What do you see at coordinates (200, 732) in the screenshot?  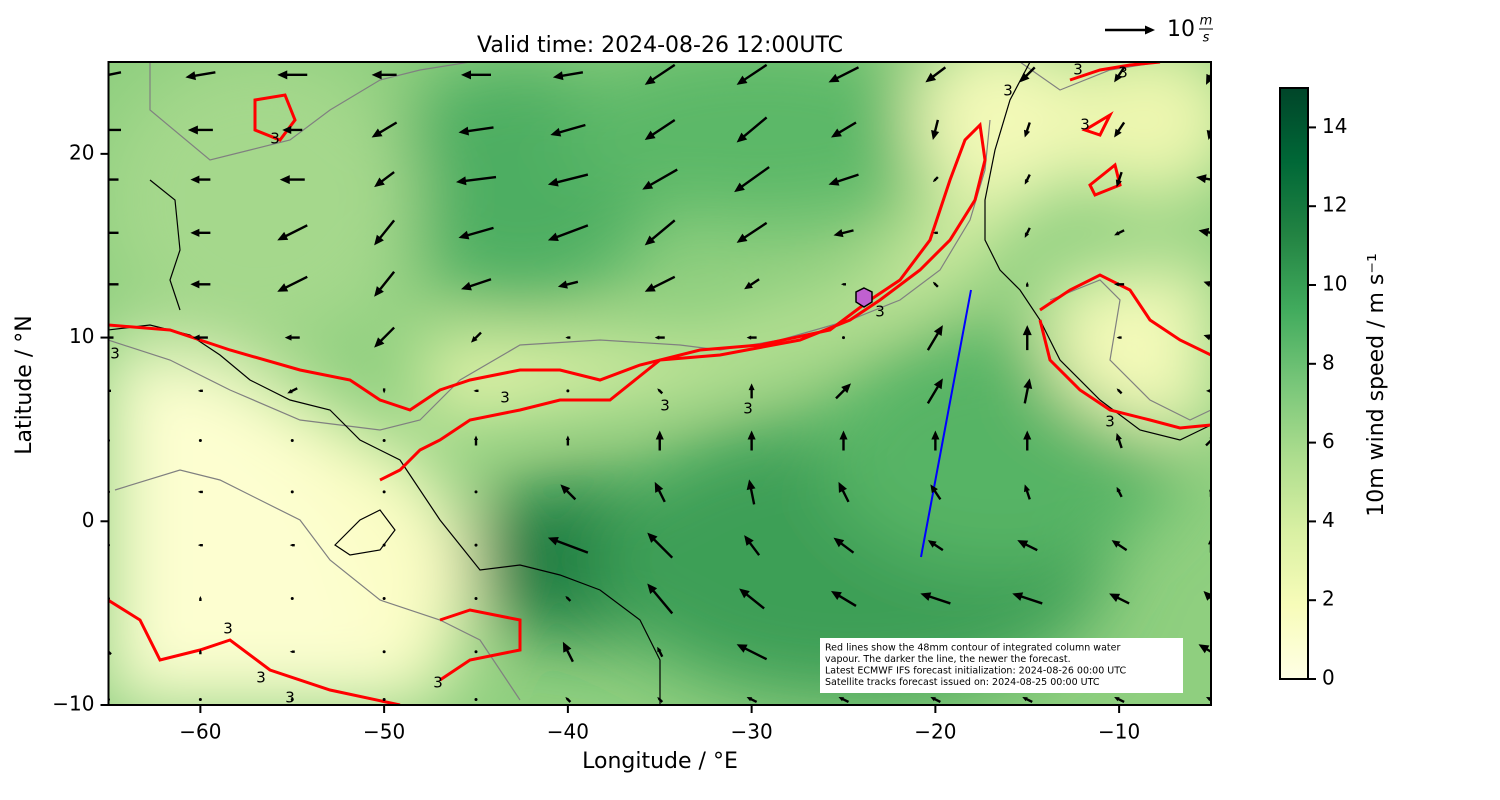 I see `x-tick-label: −60` at bounding box center [200, 732].